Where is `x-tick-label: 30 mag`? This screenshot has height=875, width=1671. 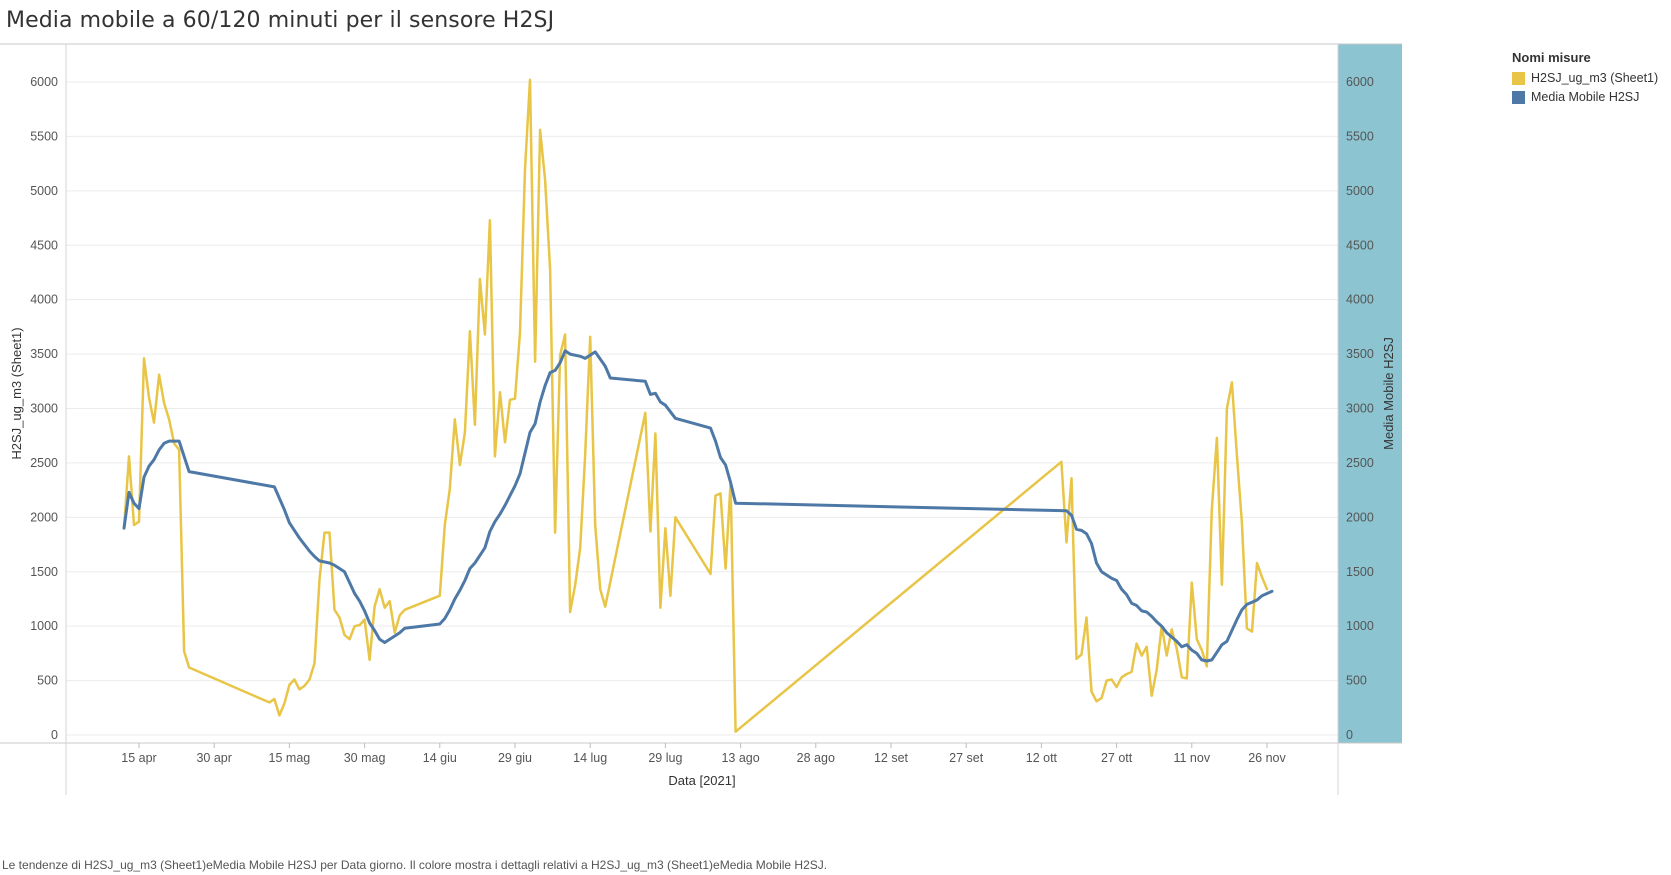
x-tick-label: 30 mag is located at coordinates (365, 758).